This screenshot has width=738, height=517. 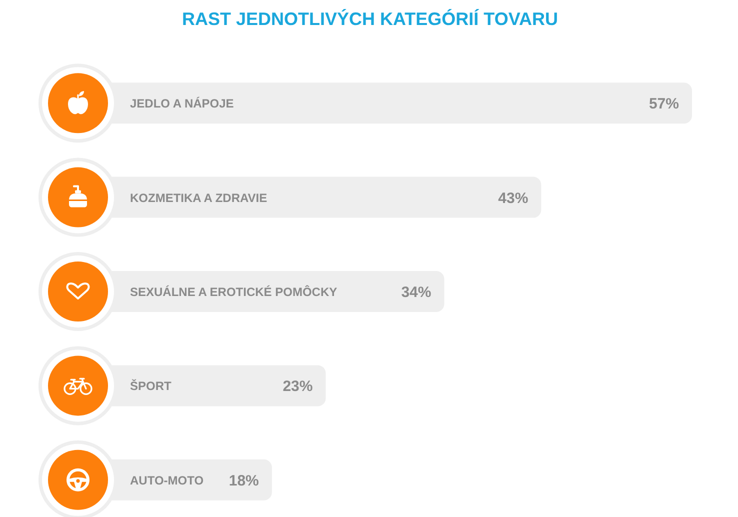 I want to click on y-tick-label: JEDLO A NÁPOJE, so click(x=182, y=103).